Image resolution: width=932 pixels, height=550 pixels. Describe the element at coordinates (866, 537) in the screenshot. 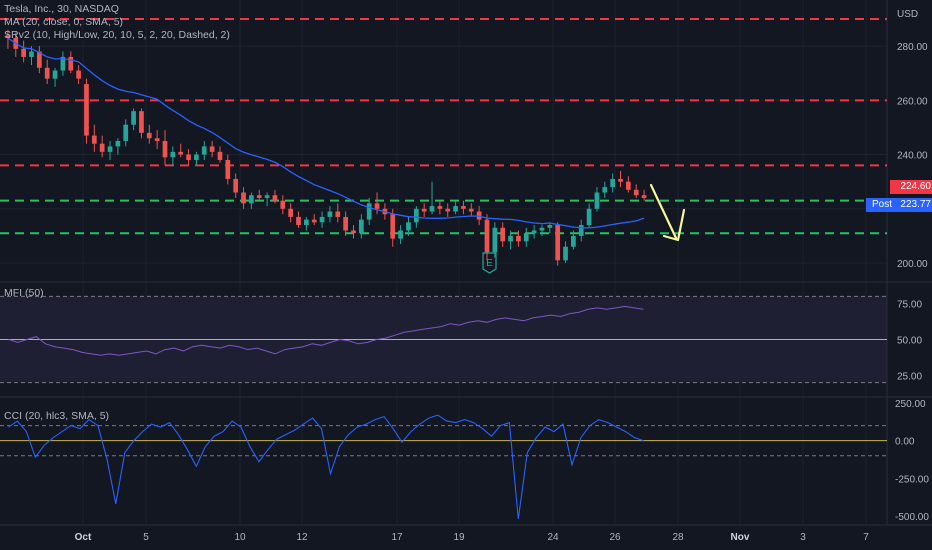

I see `time-tick-label: 7` at that location.